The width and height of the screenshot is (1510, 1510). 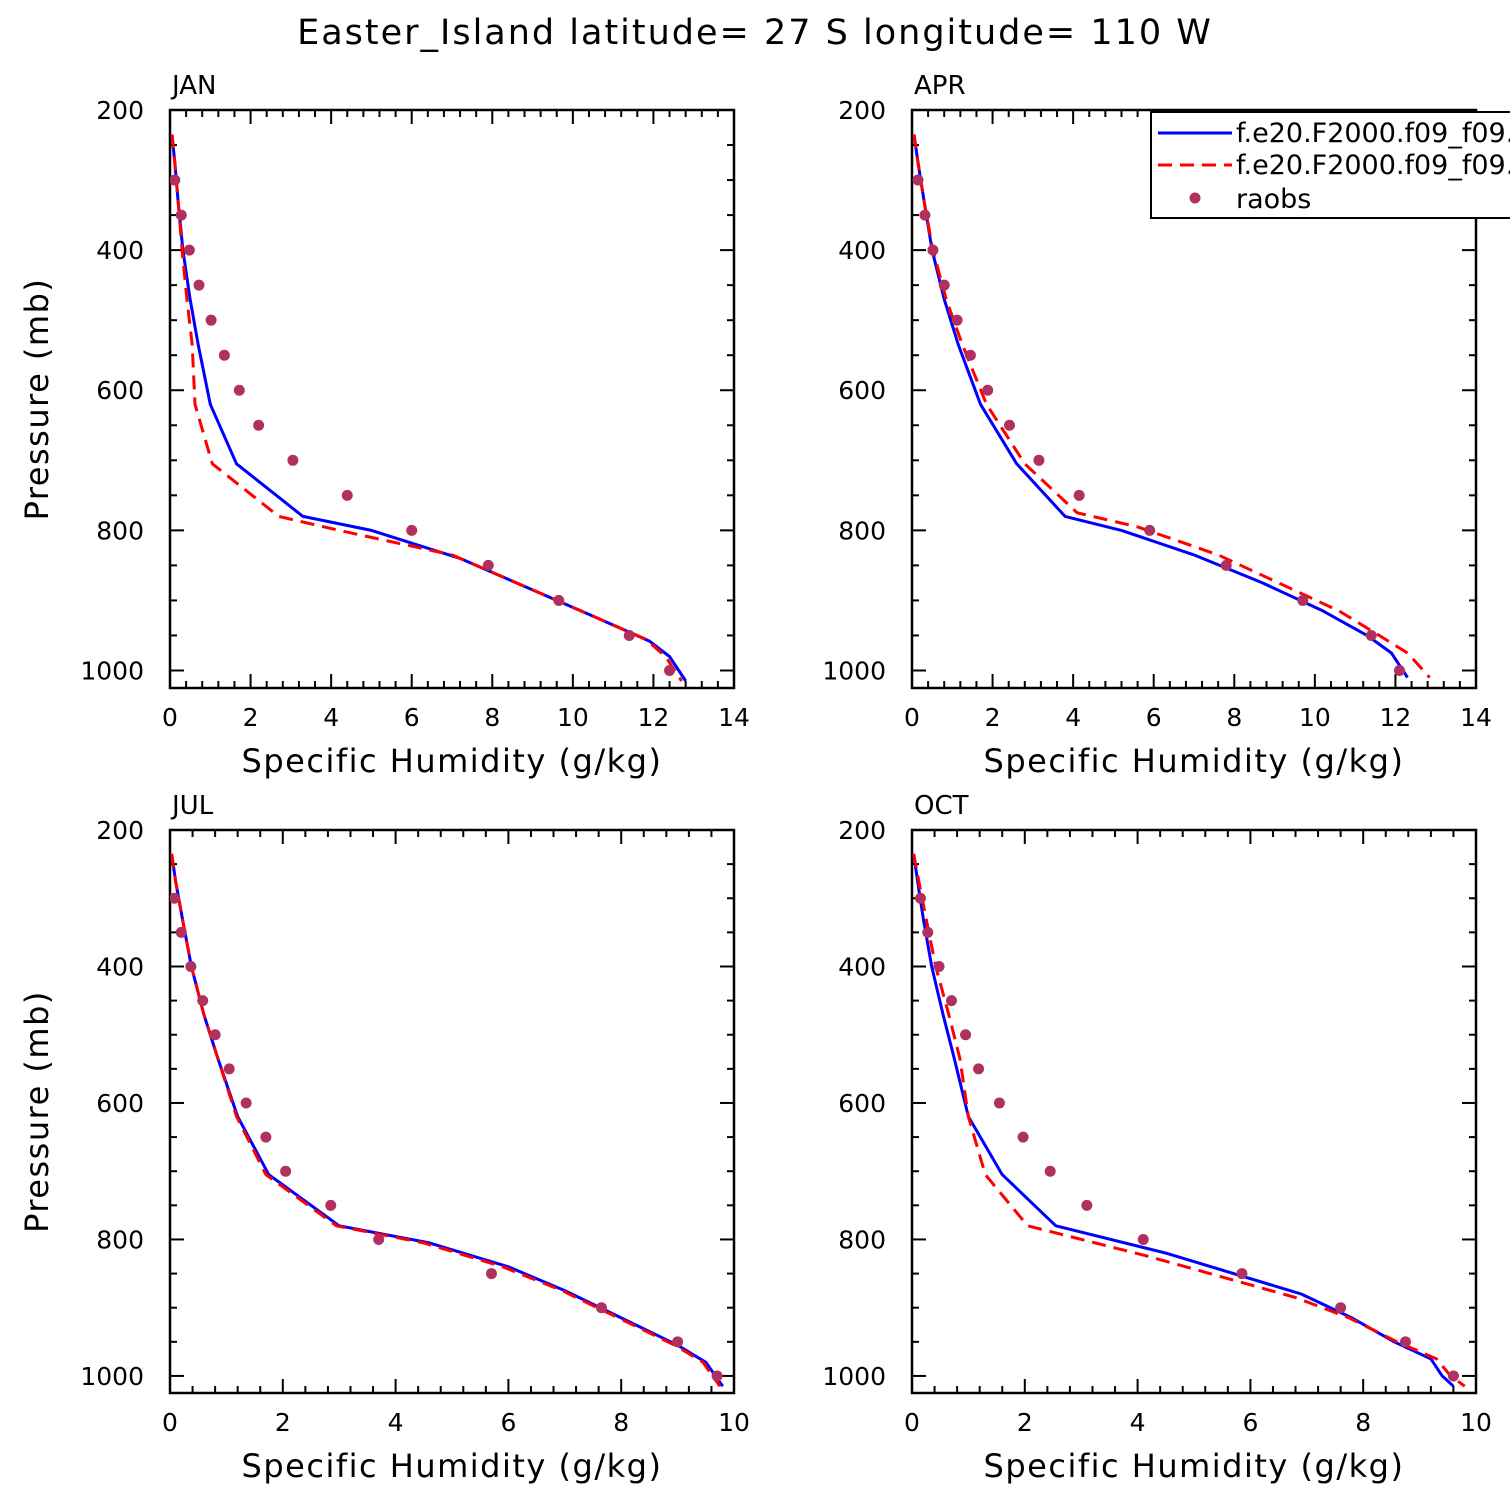 I want to click on x-tick-label: 14, so click(x=734, y=717).